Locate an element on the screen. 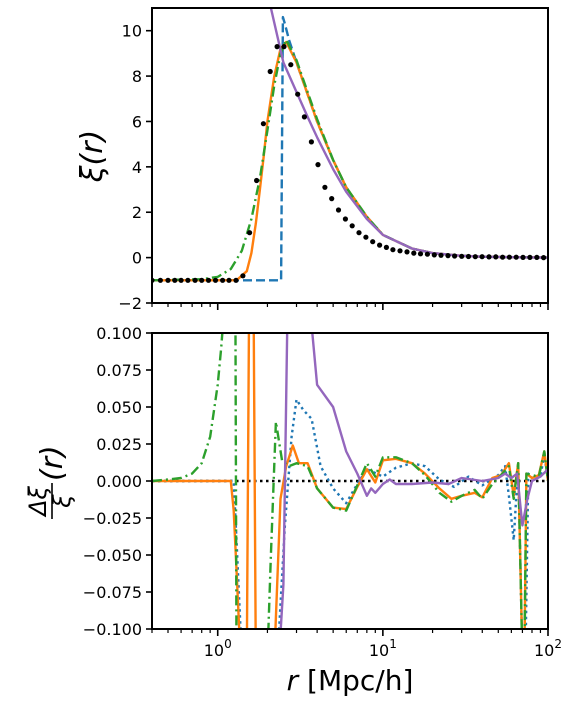 The image size is (571, 704). y-tick-label: 0 is located at coordinates (137, 258).